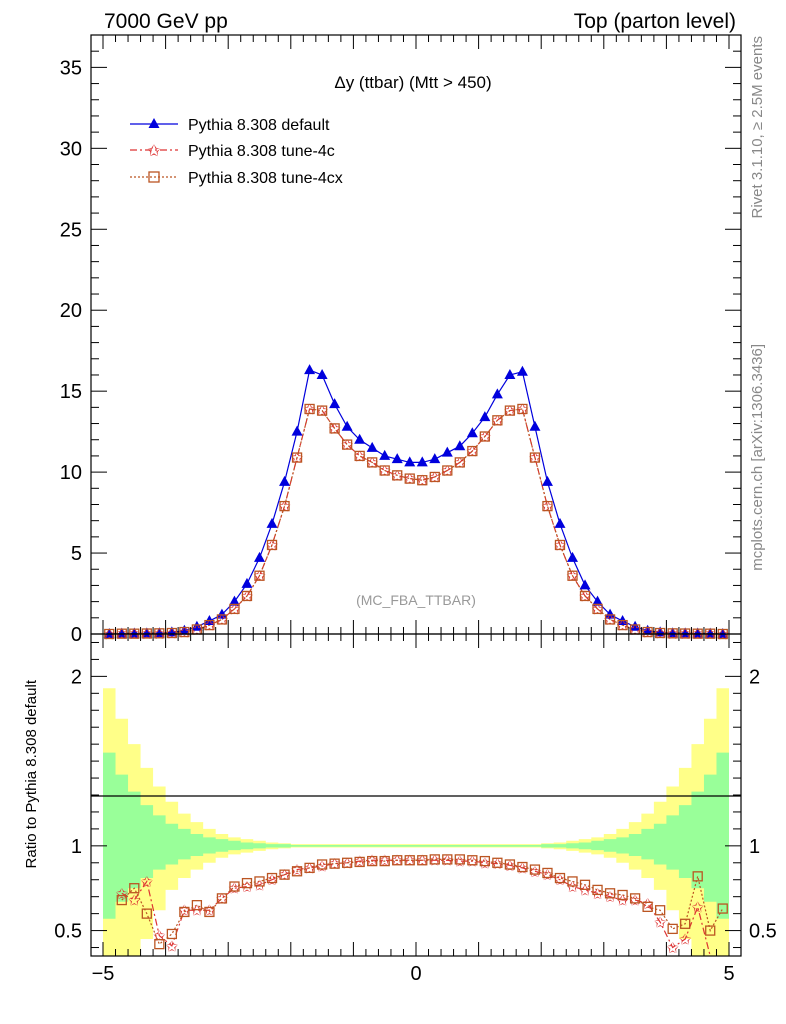 This screenshot has height=1024, width=786. What do you see at coordinates (434, 477) in the screenshot?
I see `main-point-s1-26: ✩` at bounding box center [434, 477].